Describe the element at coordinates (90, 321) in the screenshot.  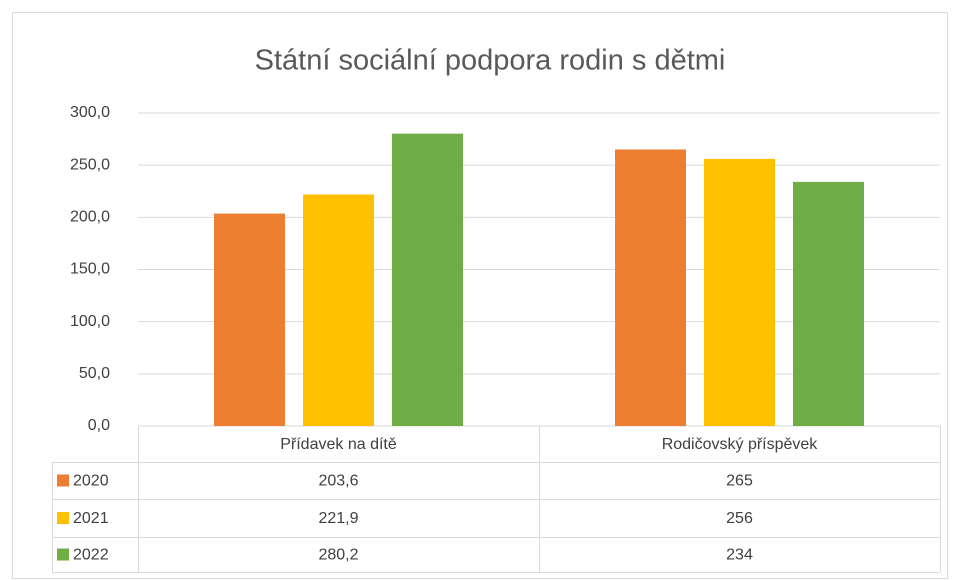
I see `y-tick-label: 100,0` at that location.